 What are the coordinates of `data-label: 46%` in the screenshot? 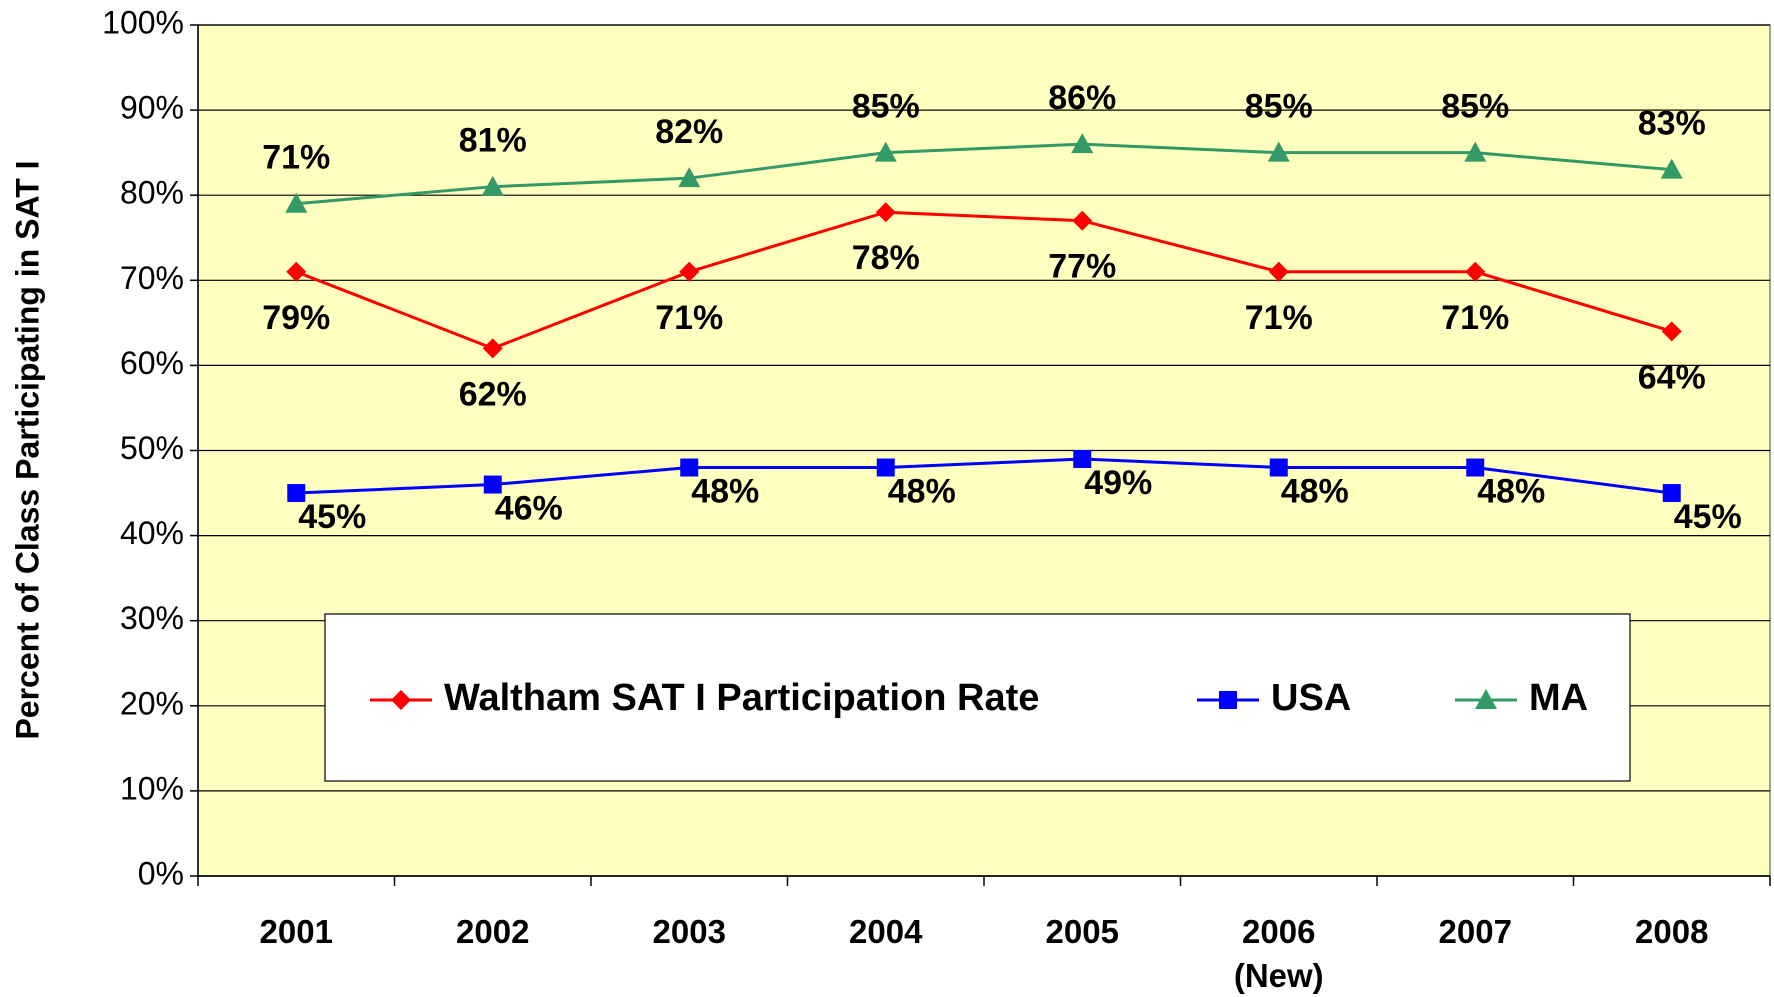 It's located at (529, 509).